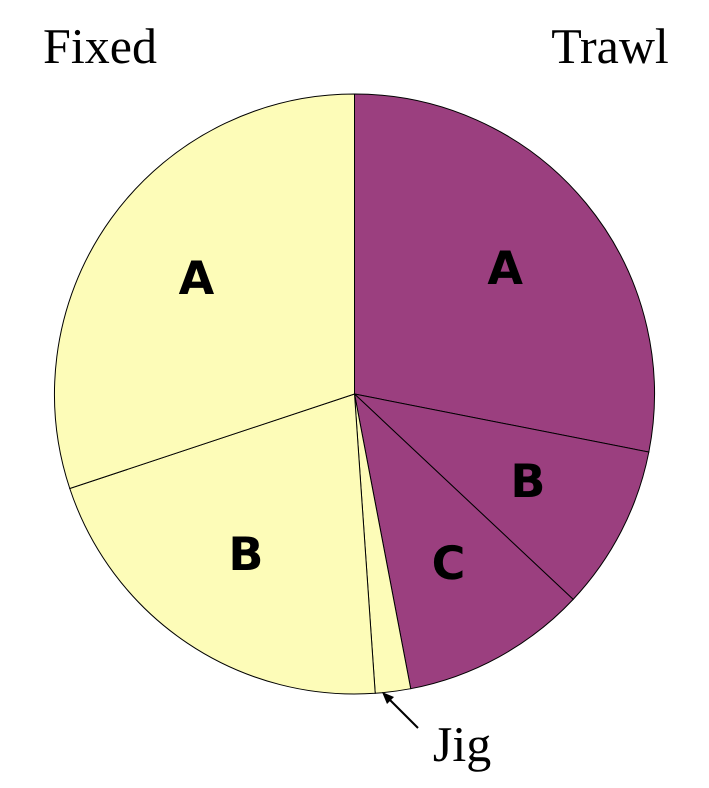 Image resolution: width=709 pixels, height=788 pixels. I want to click on text: Trawl, so click(610, 46).